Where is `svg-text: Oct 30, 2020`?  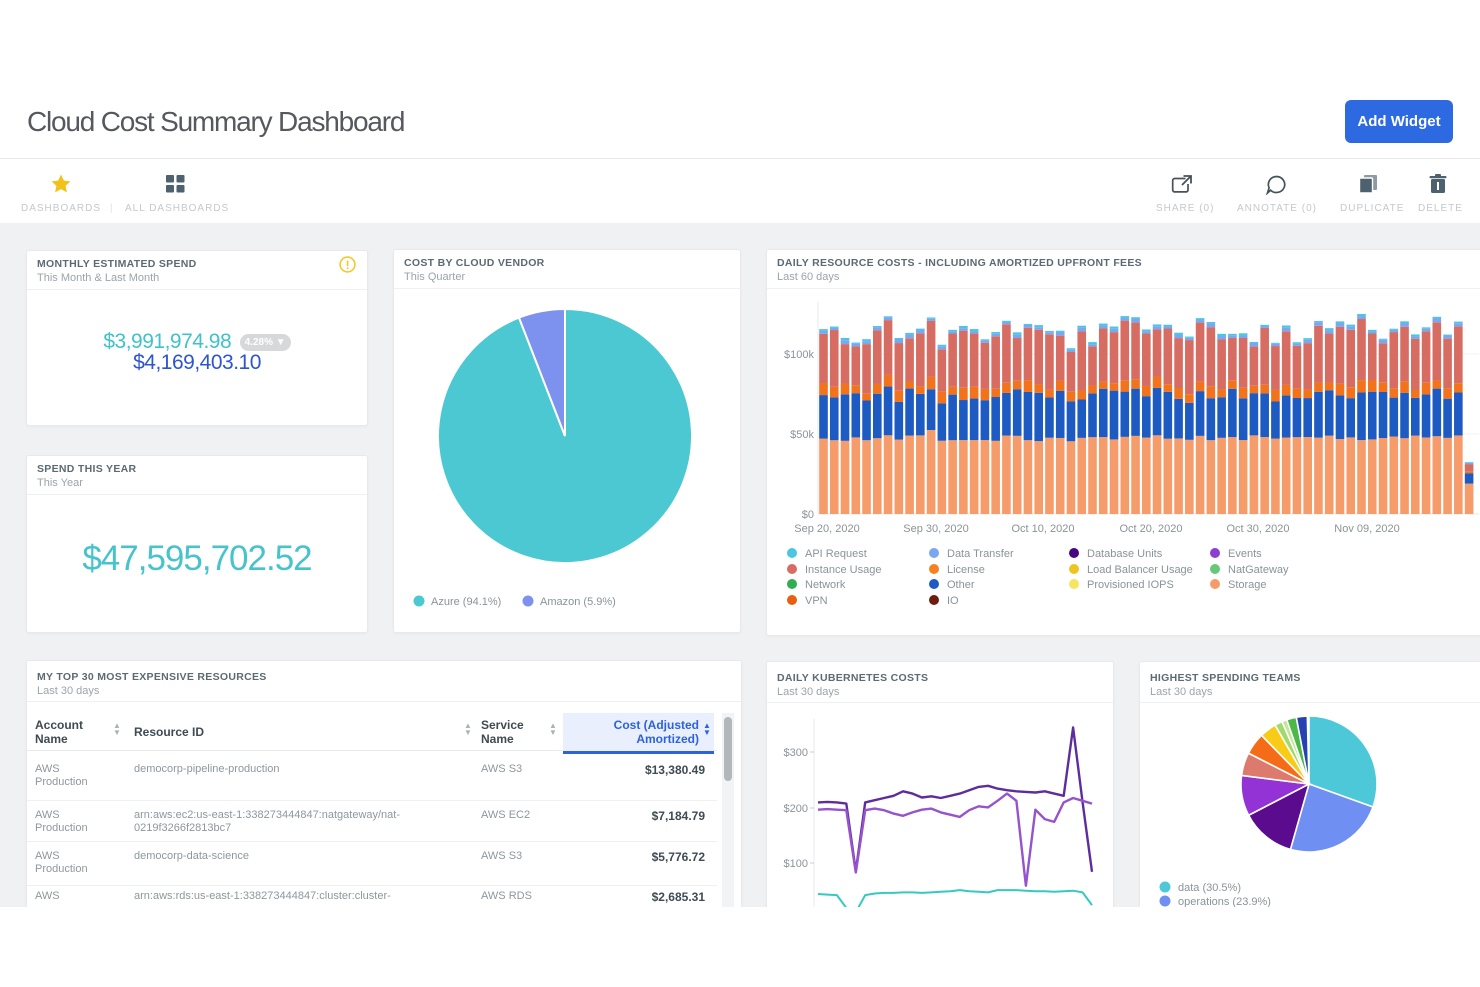
svg-text: Oct 30, 2020 is located at coordinates (1258, 529).